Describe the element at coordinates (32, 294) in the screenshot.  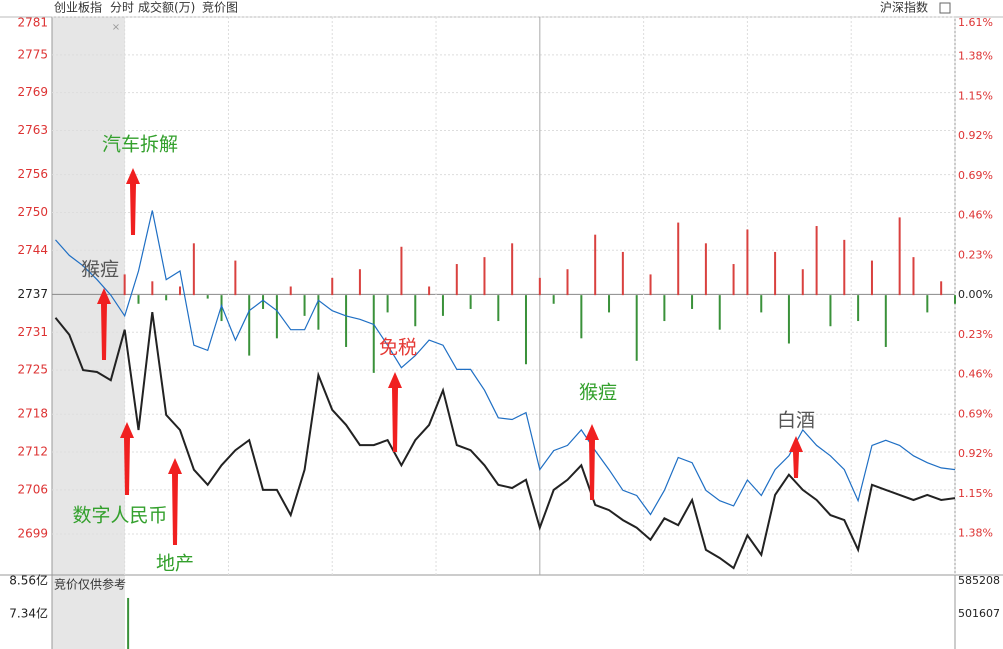
I see `y-tick-label: 2737` at that location.